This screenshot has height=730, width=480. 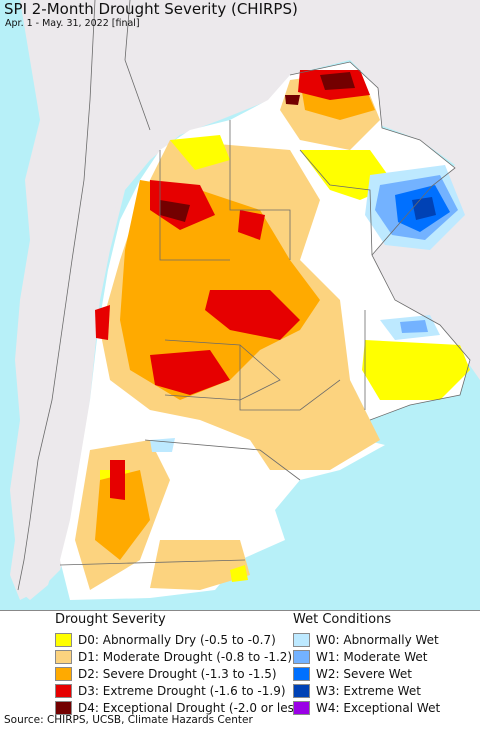 I want to click on legend-swatch-w4, so click(x=301, y=707).